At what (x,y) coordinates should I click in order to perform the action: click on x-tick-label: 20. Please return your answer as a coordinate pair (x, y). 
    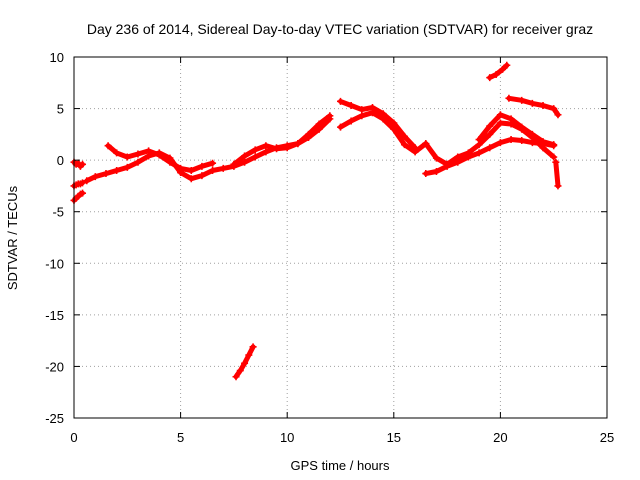
    Looking at the image, I should click on (500, 437).